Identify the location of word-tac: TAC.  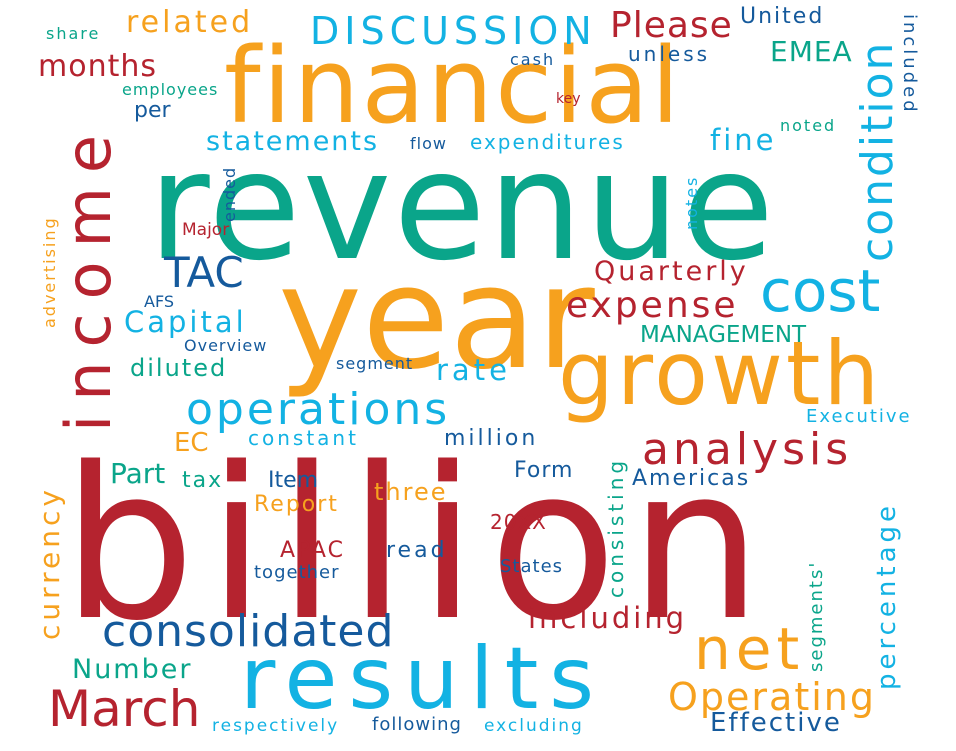
(204, 272).